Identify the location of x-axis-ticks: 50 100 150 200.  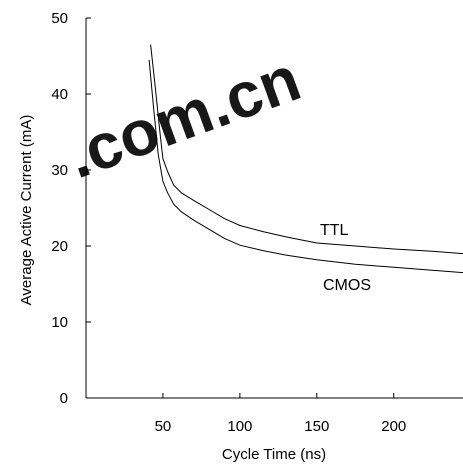
(280, 414).